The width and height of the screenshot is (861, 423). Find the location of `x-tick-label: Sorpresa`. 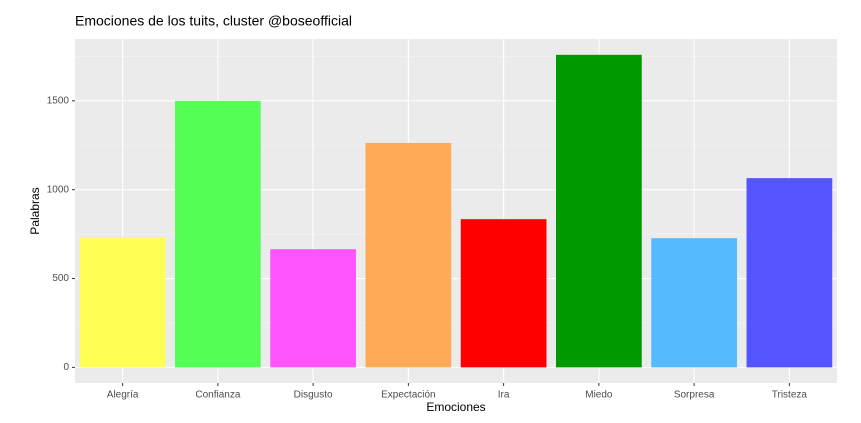

x-tick-label: Sorpresa is located at coordinates (694, 395).